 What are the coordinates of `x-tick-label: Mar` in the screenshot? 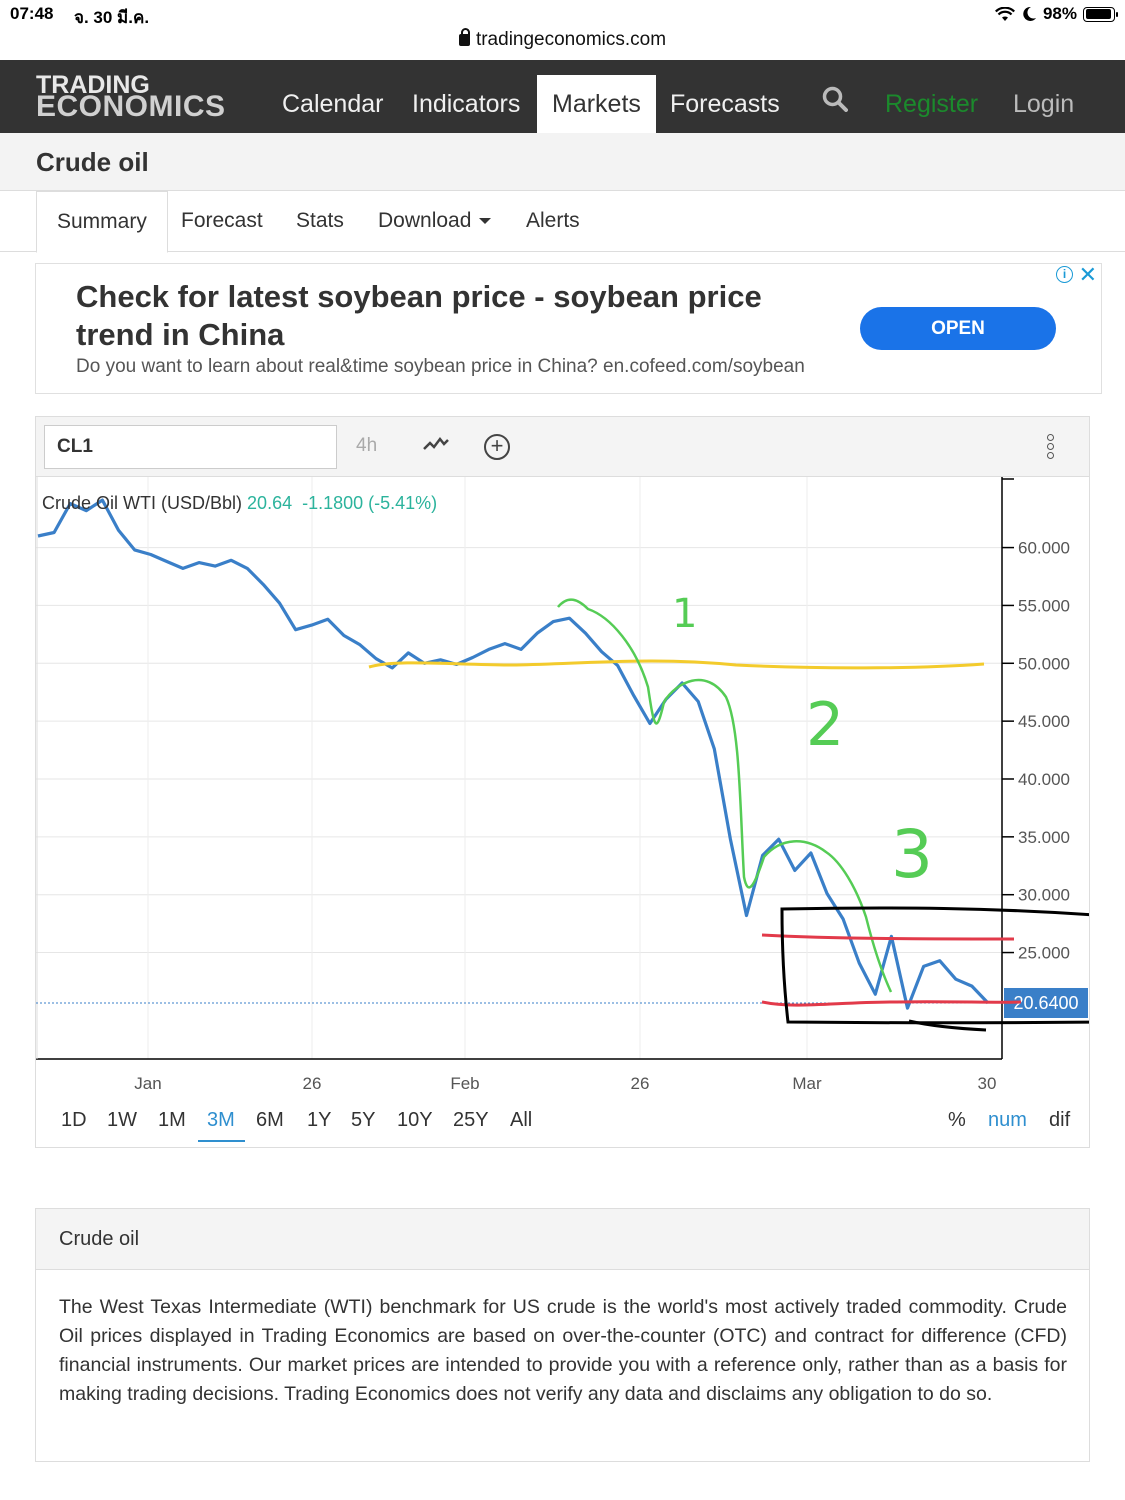 It's located at (807, 1083).